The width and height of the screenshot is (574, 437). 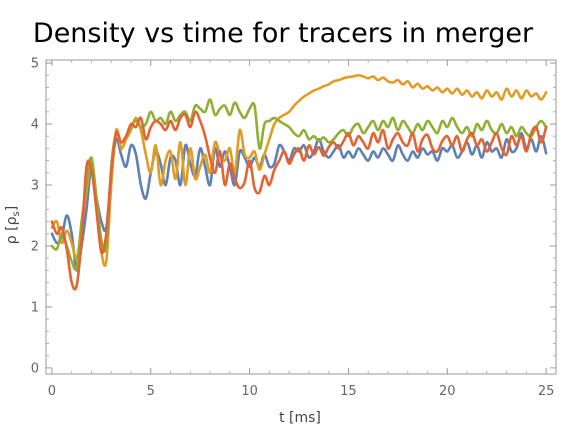 I want to click on y-axis-label-main: ρ [ρ, so click(x=12, y=230).